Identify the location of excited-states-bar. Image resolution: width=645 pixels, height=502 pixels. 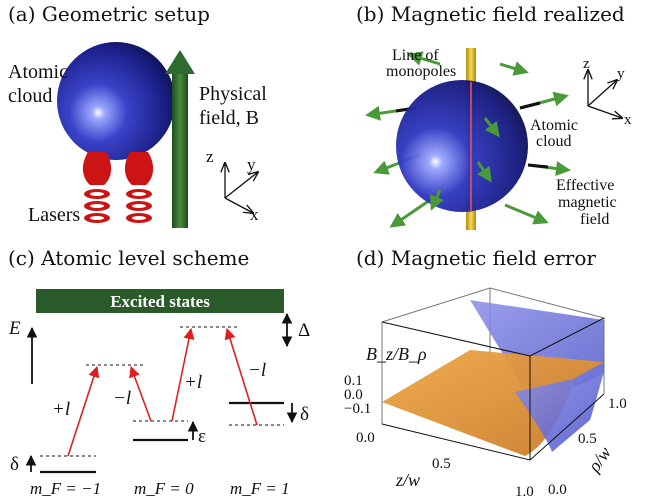
(160, 301).